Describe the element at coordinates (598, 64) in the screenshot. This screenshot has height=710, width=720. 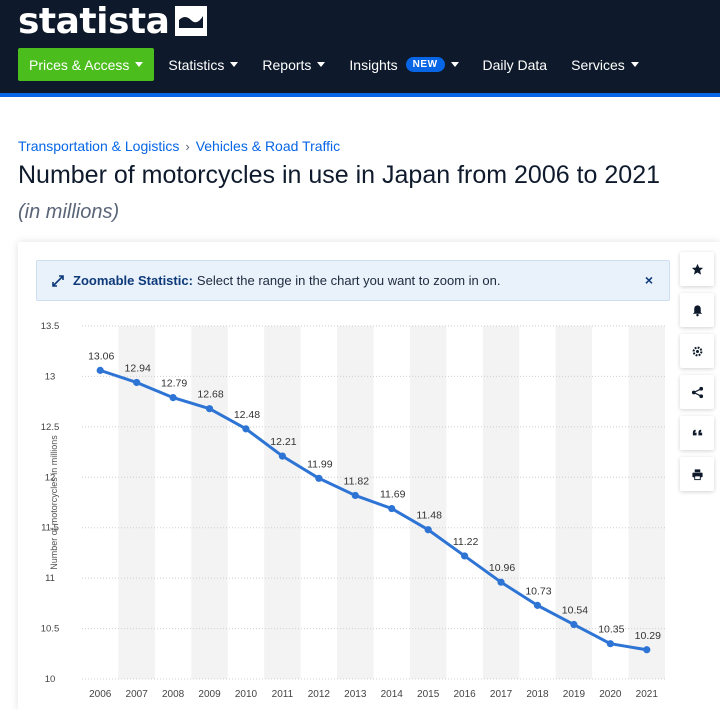
I see `nav-label: Services` at that location.